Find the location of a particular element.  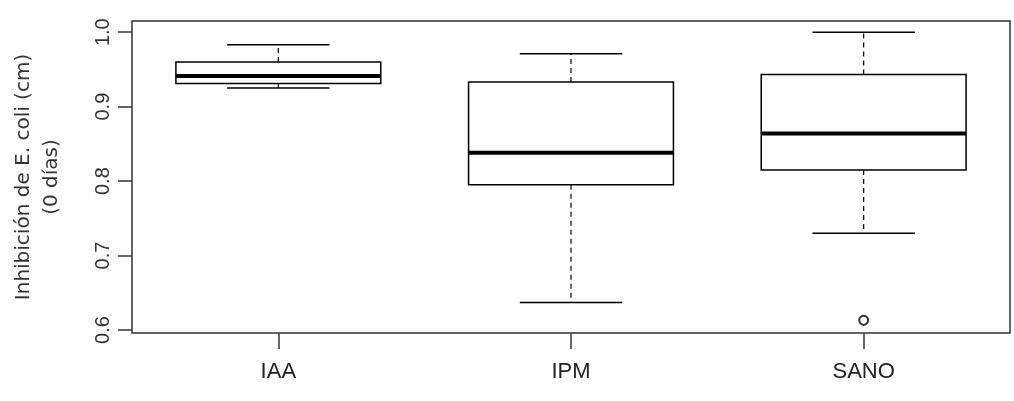

x-tick-label: SANO is located at coordinates (863, 370).